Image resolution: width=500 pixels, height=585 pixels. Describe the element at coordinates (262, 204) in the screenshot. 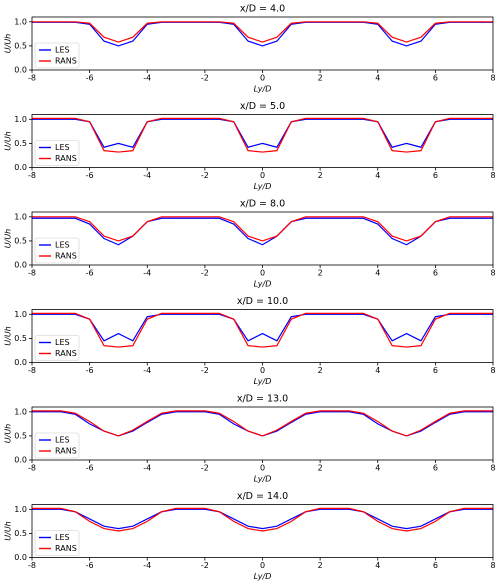

I see `chart-title: x/D = 8.0` at that location.